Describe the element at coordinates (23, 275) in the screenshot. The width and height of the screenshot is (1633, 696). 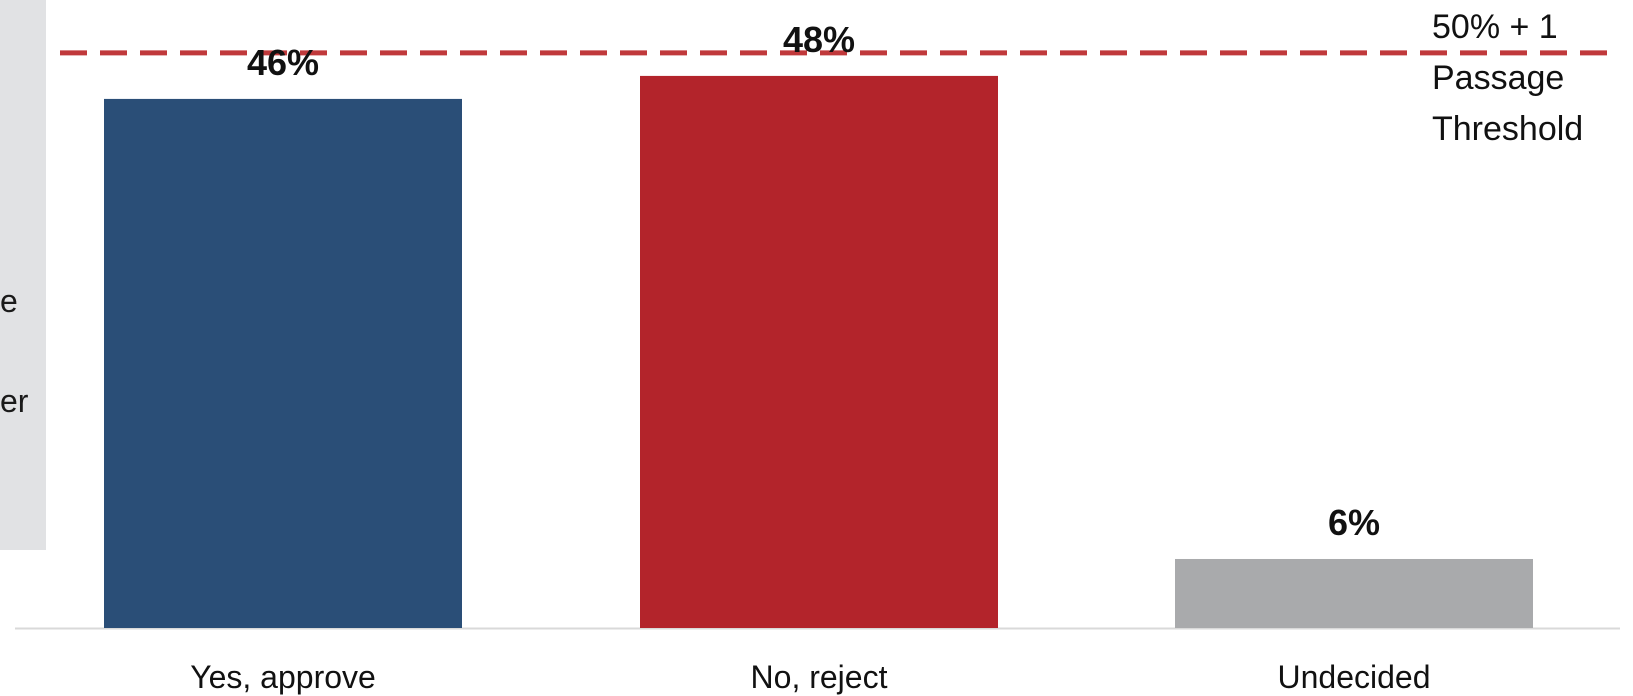
I see `side-panel: e er` at that location.